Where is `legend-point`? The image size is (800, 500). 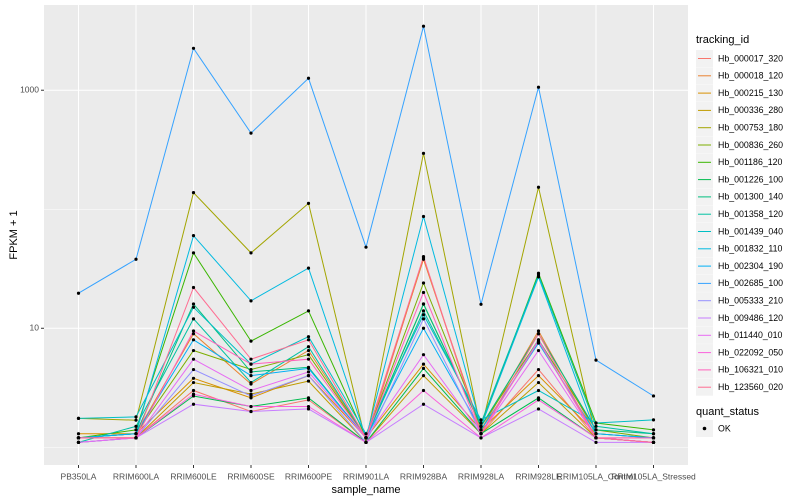
legend-point is located at coordinates (704, 428).